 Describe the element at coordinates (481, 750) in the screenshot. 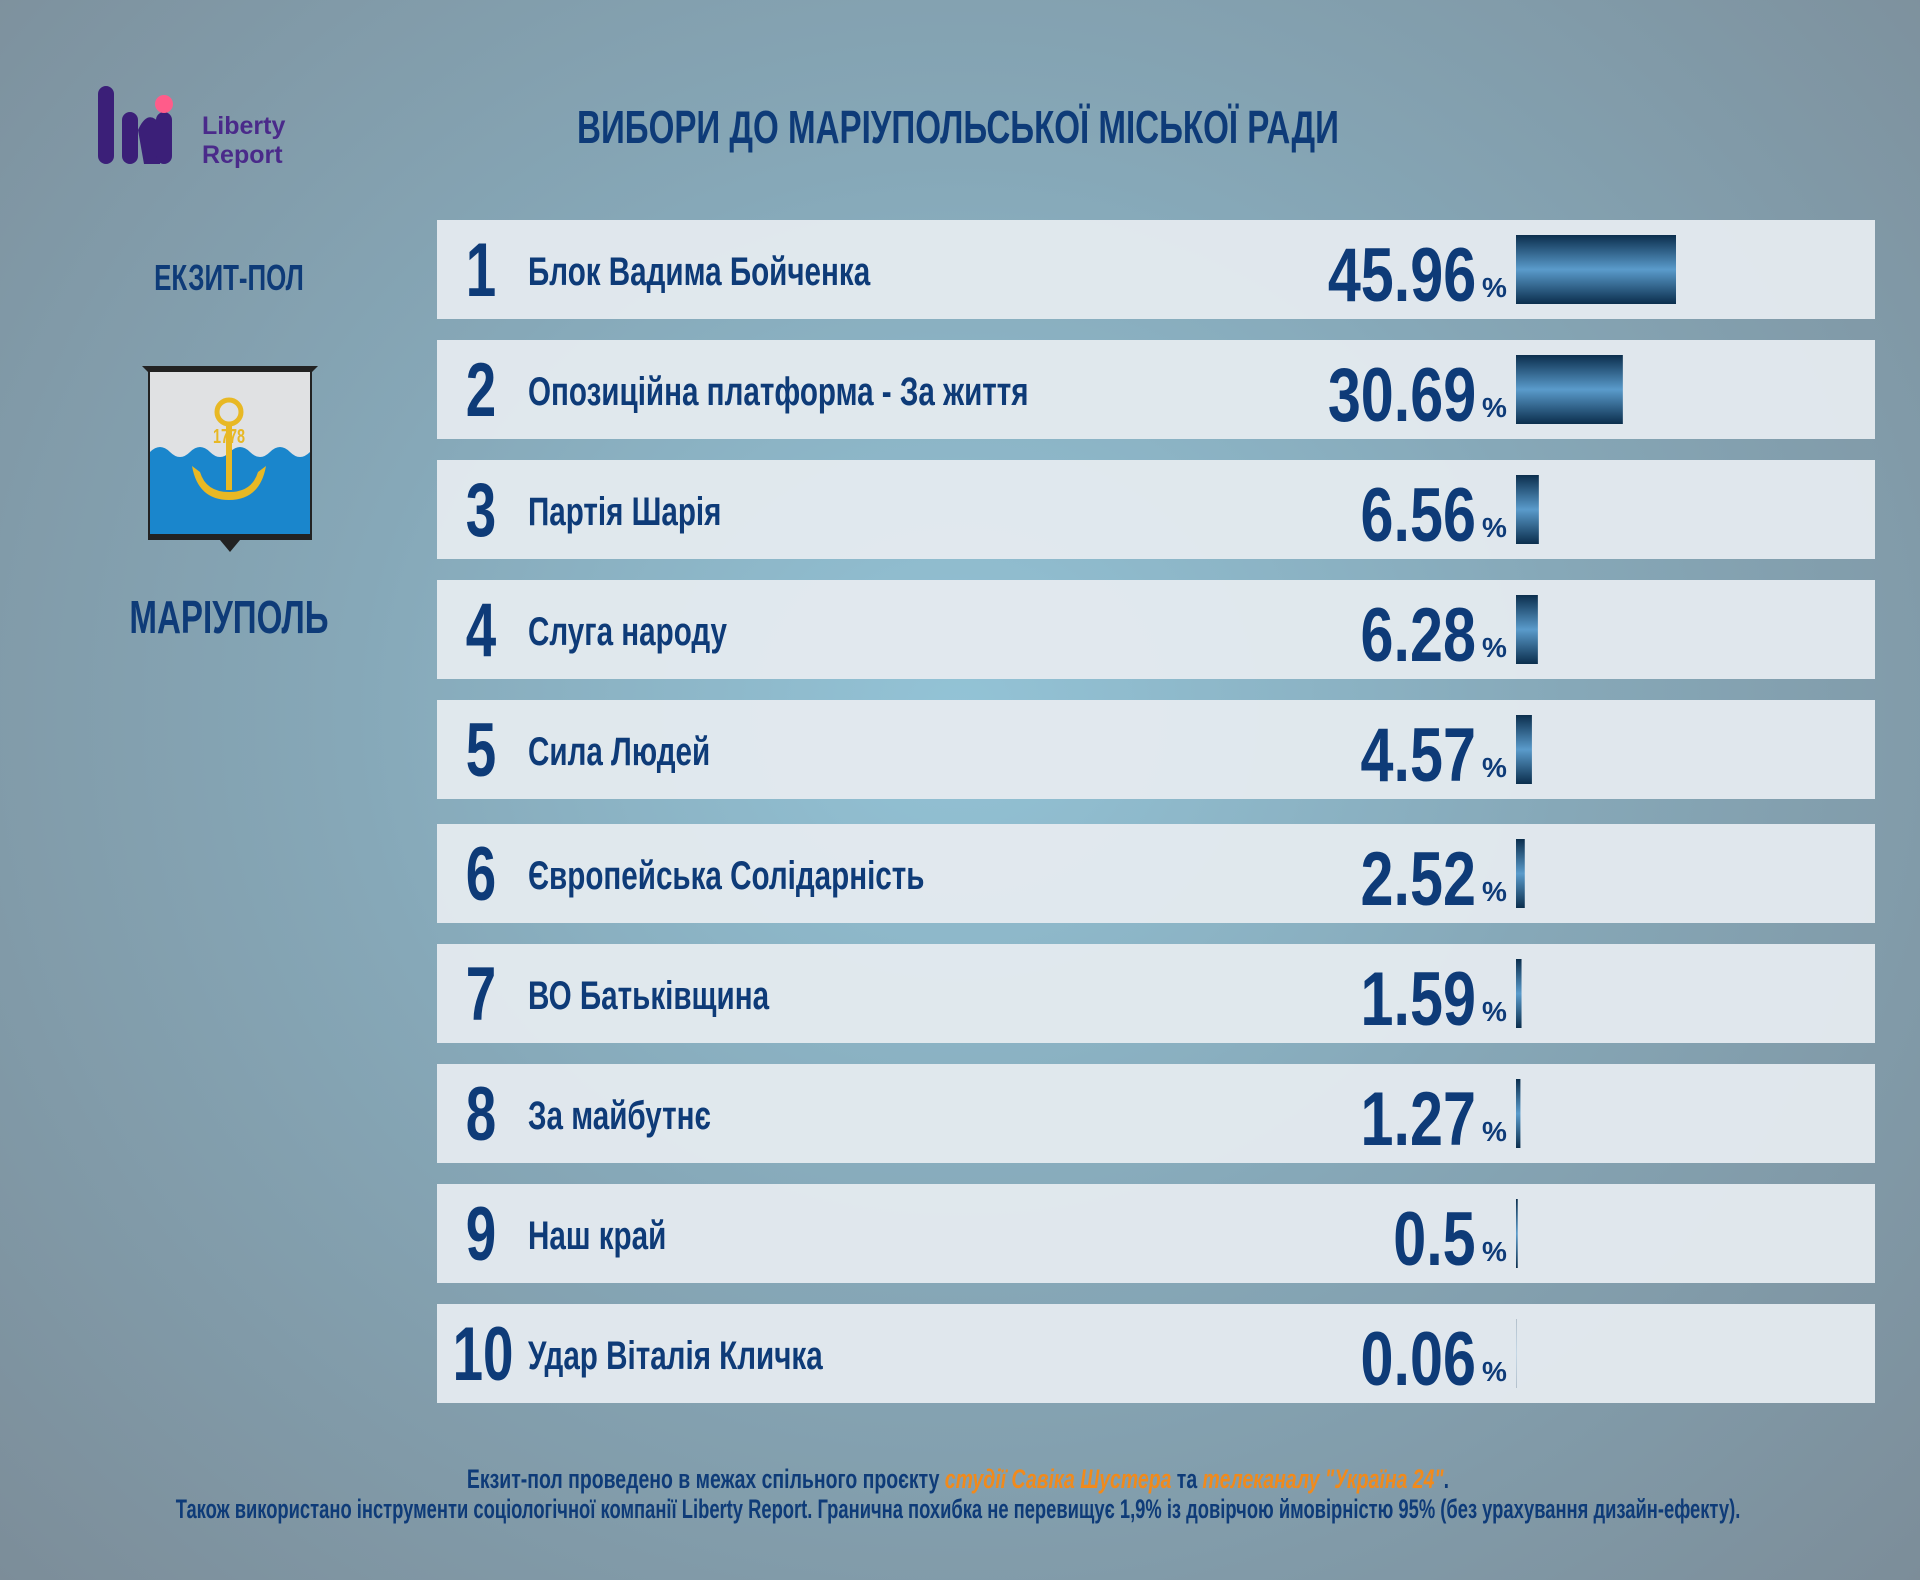

I see `rank: 5` at that location.